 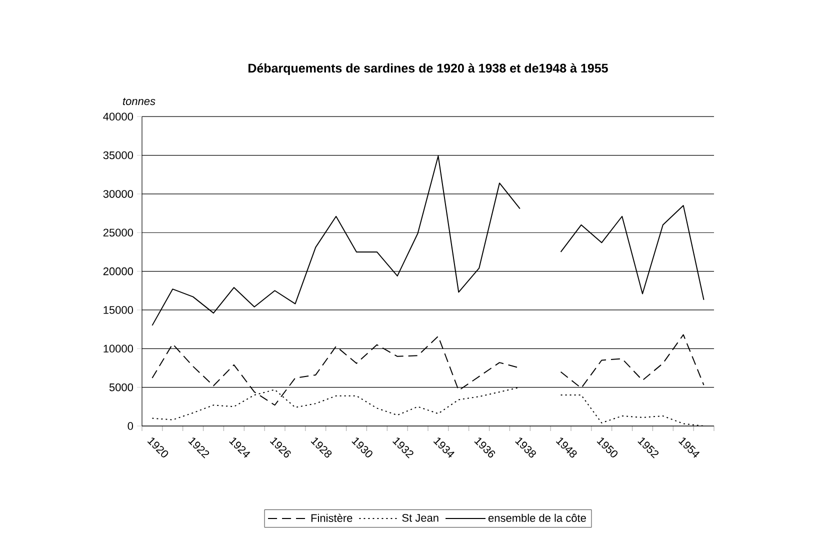 I want to click on y-tick-label: 20000, so click(x=118, y=271).